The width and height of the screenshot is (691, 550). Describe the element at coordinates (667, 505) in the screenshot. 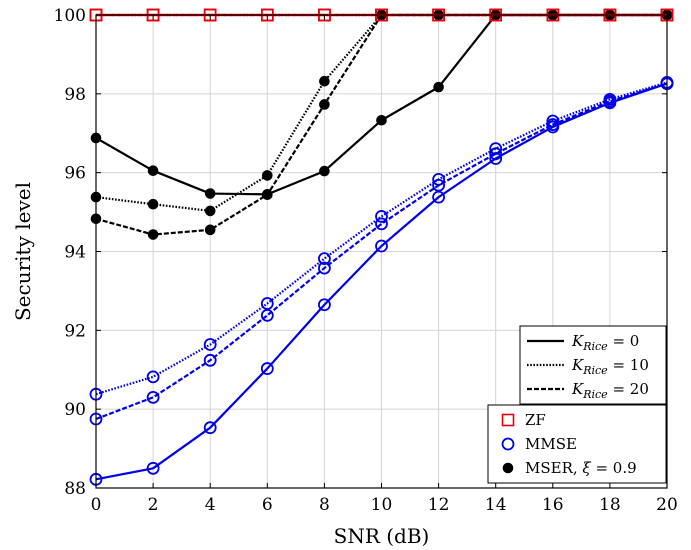

I see `x-tick-label: 20` at that location.